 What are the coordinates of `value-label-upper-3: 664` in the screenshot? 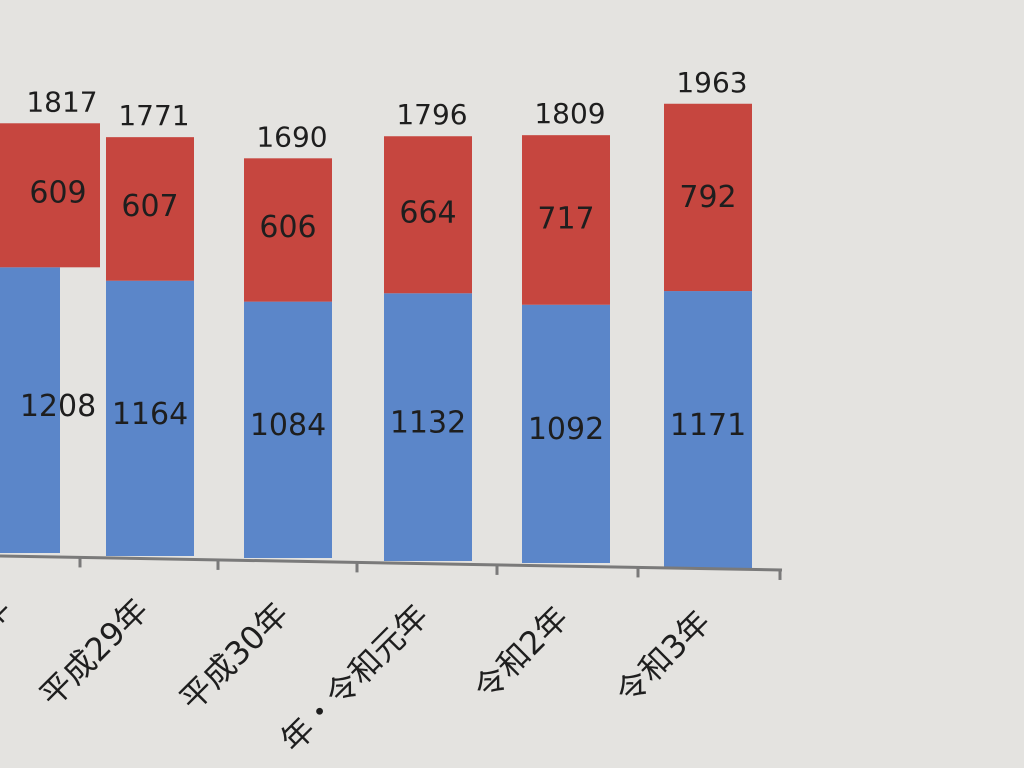 It's located at (427, 213).